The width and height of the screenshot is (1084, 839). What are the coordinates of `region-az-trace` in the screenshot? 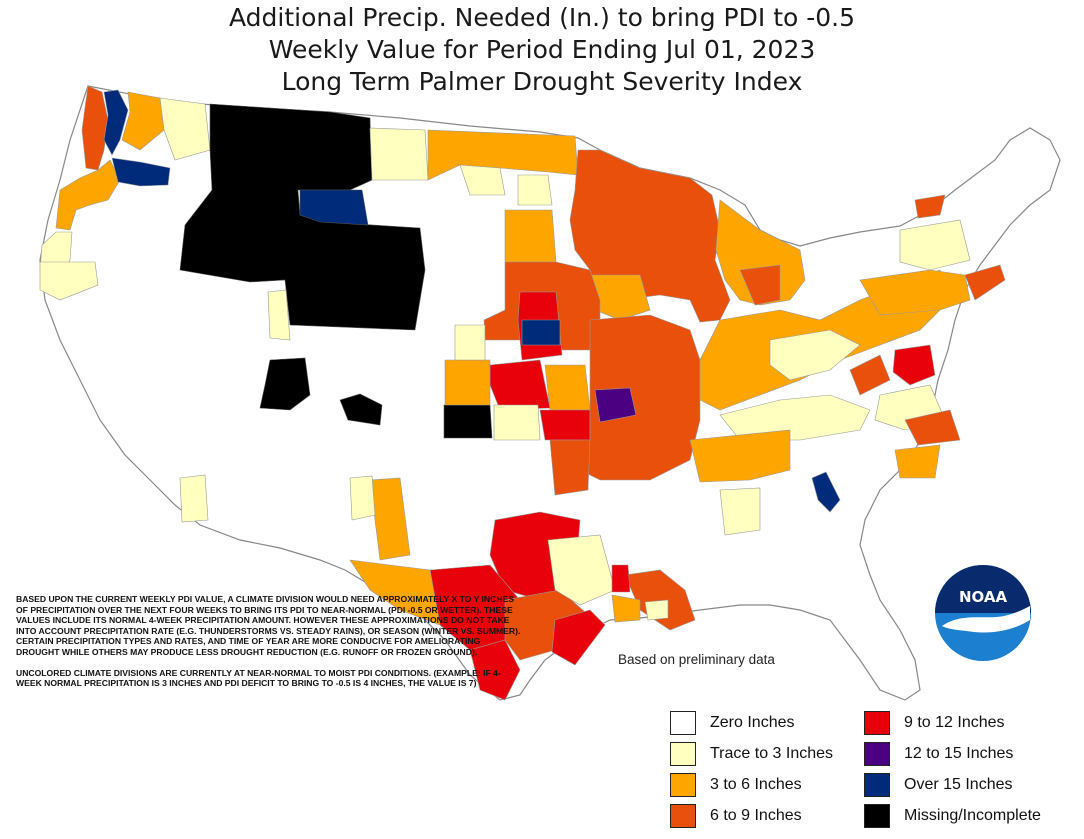 It's located at (194, 498).